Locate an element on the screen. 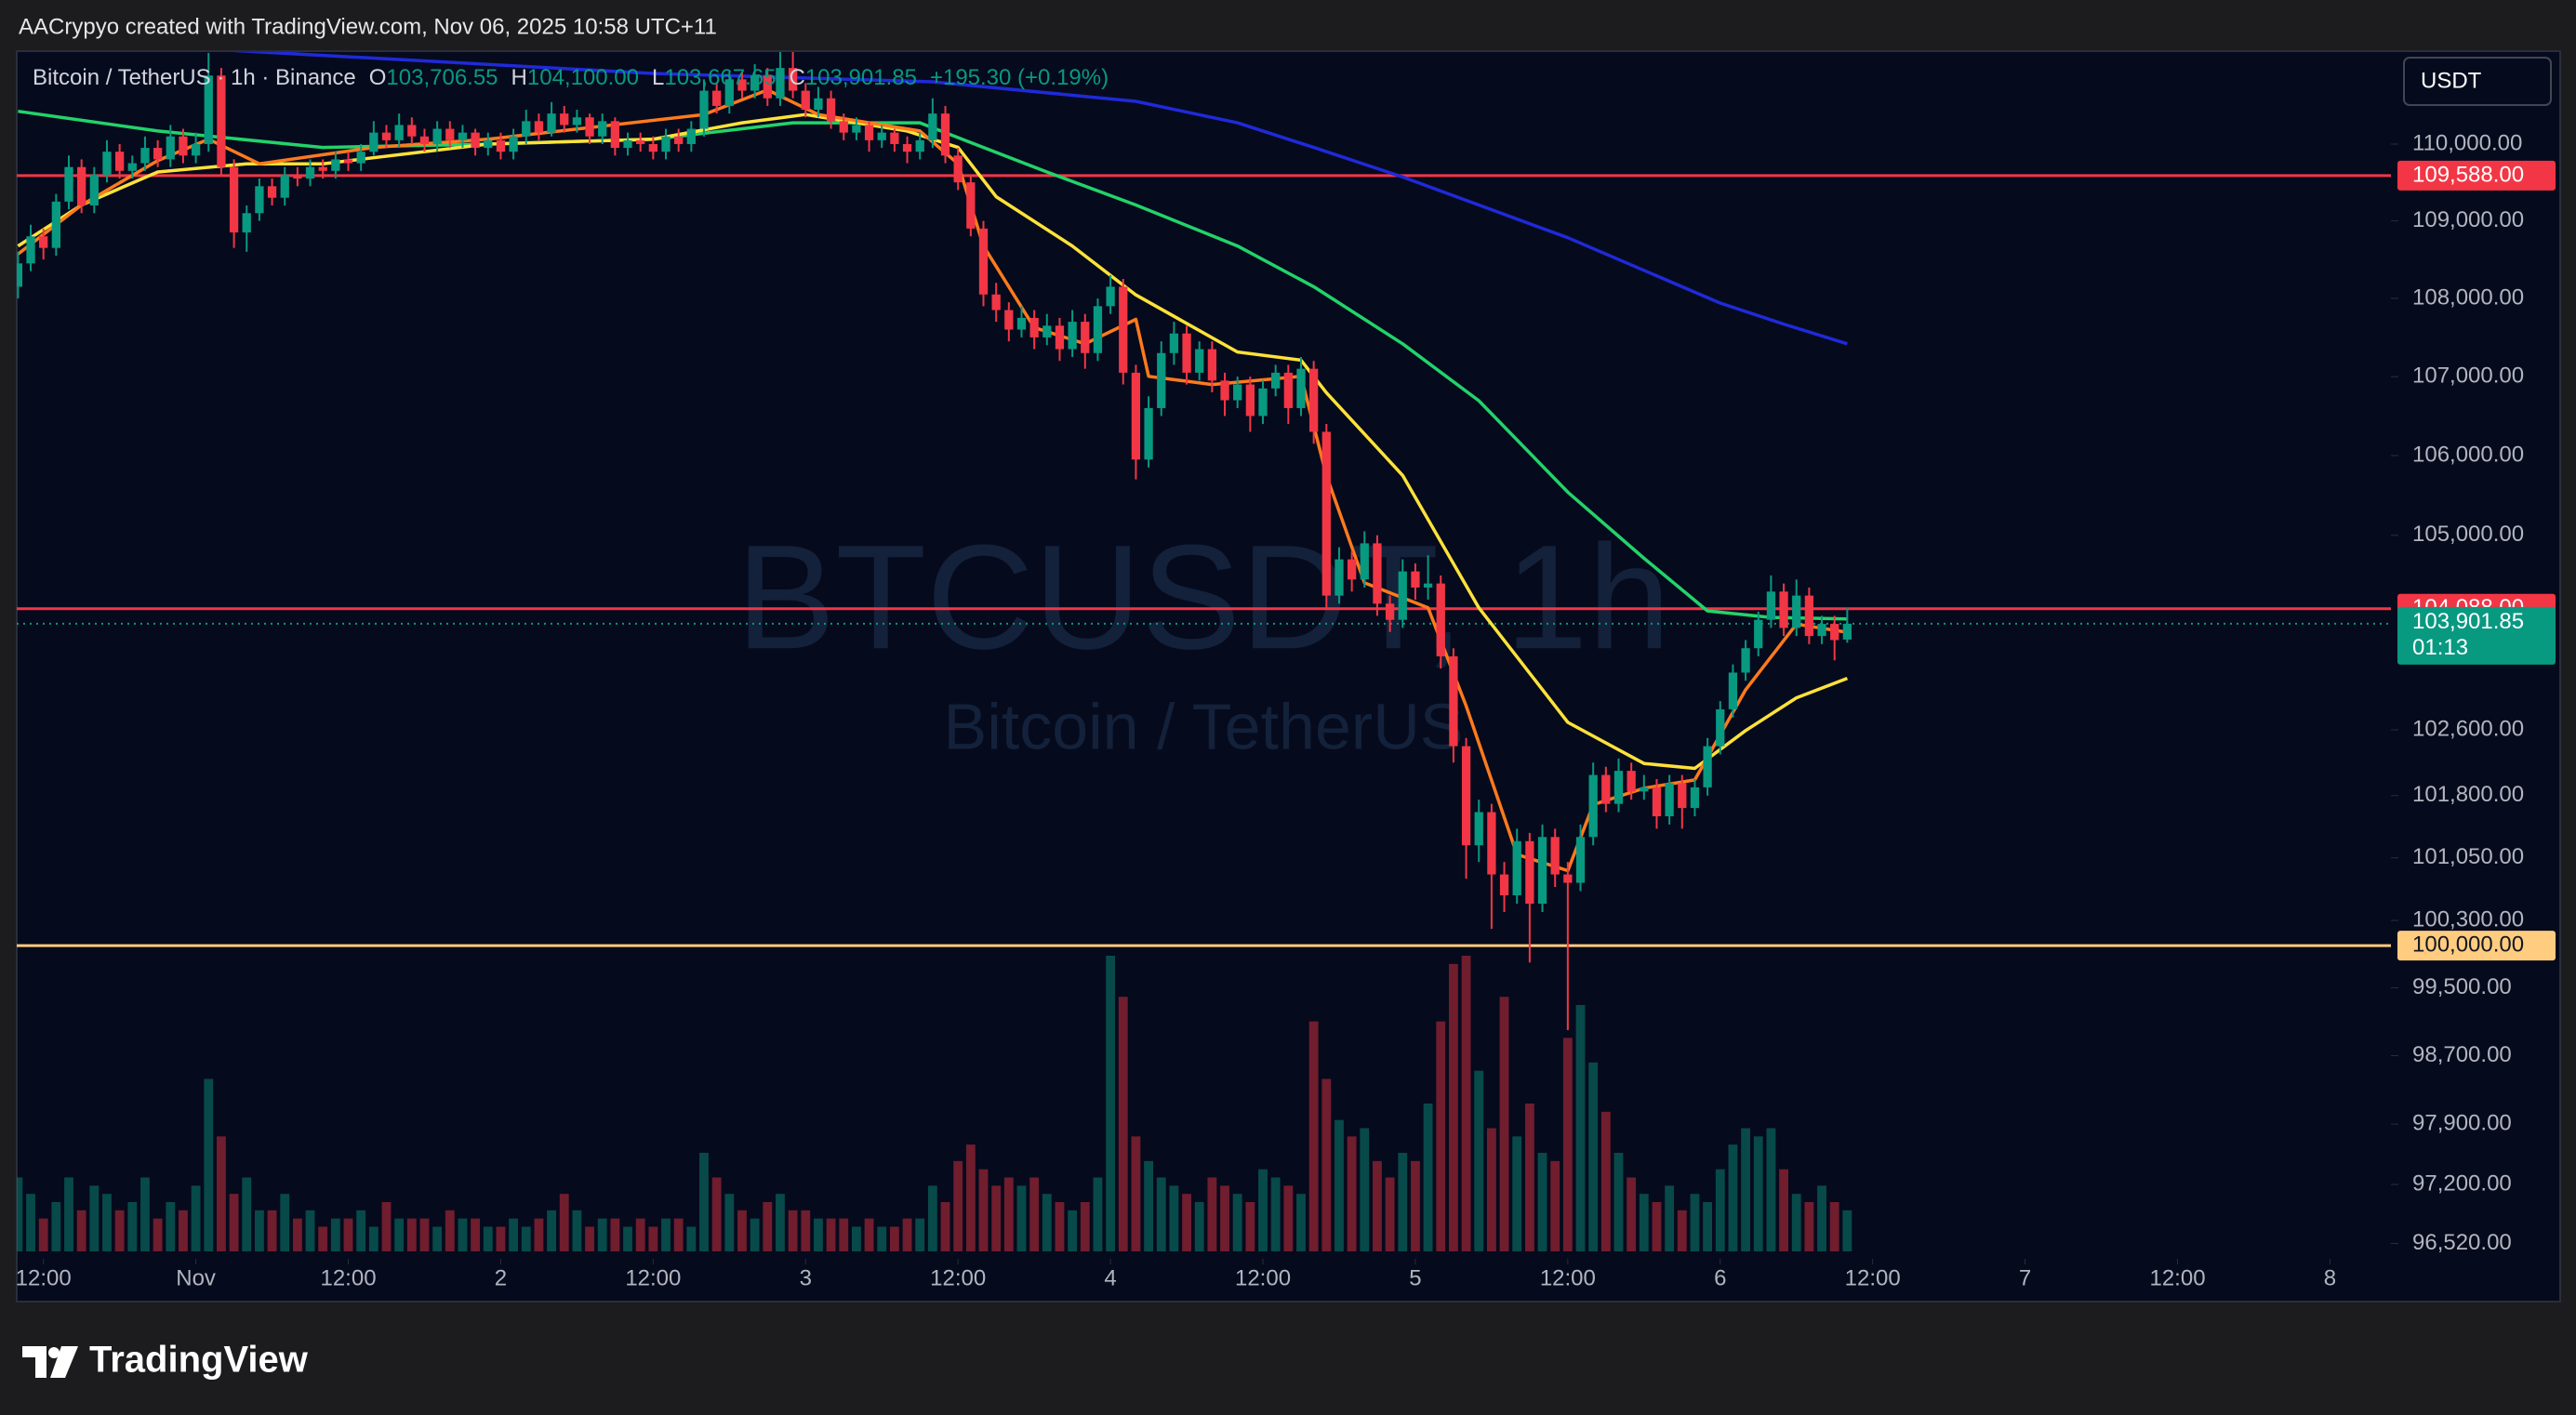  legend-key: L is located at coordinates (658, 77).